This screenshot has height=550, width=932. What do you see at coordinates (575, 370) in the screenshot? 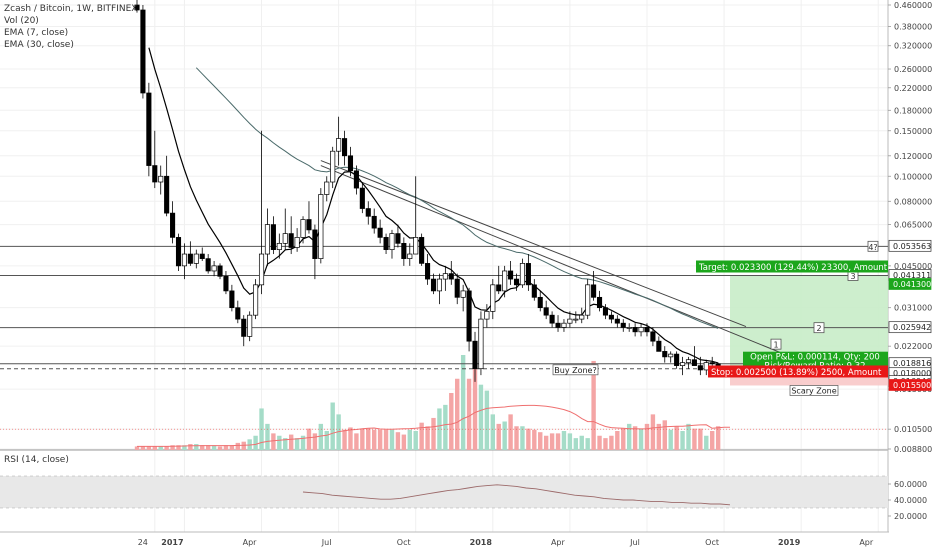
I see `buy-zone-box` at bounding box center [575, 370].